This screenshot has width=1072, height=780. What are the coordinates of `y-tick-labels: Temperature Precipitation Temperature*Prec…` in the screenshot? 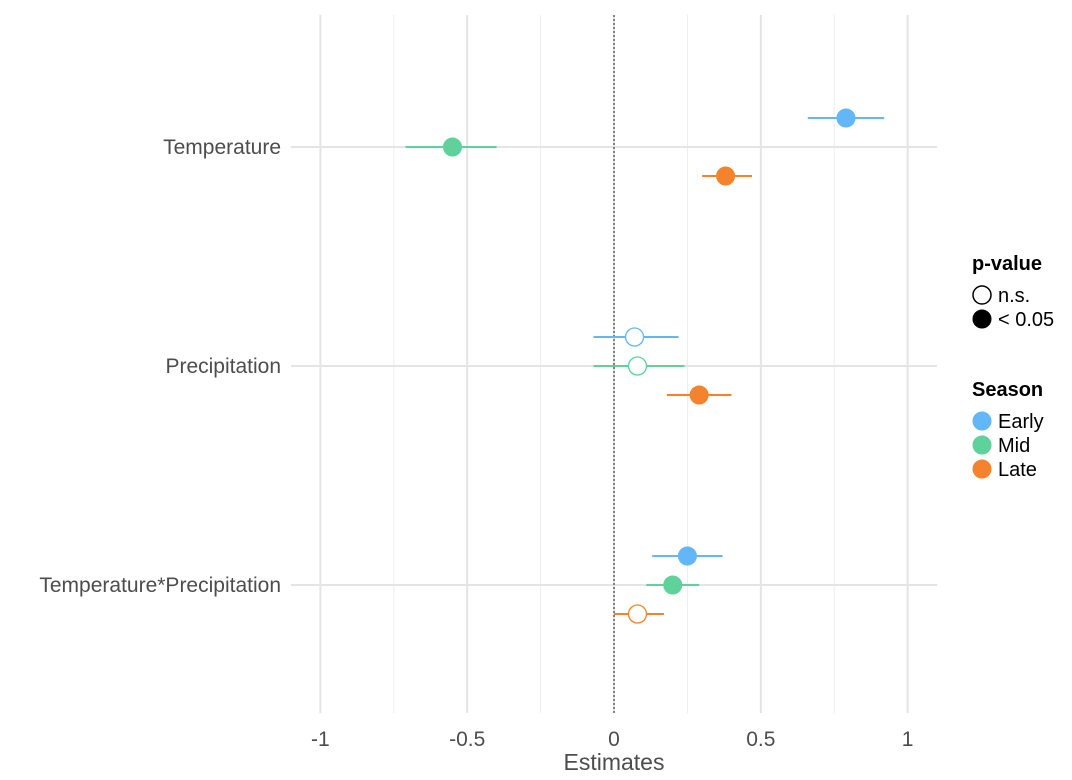 It's located at (160, 366).